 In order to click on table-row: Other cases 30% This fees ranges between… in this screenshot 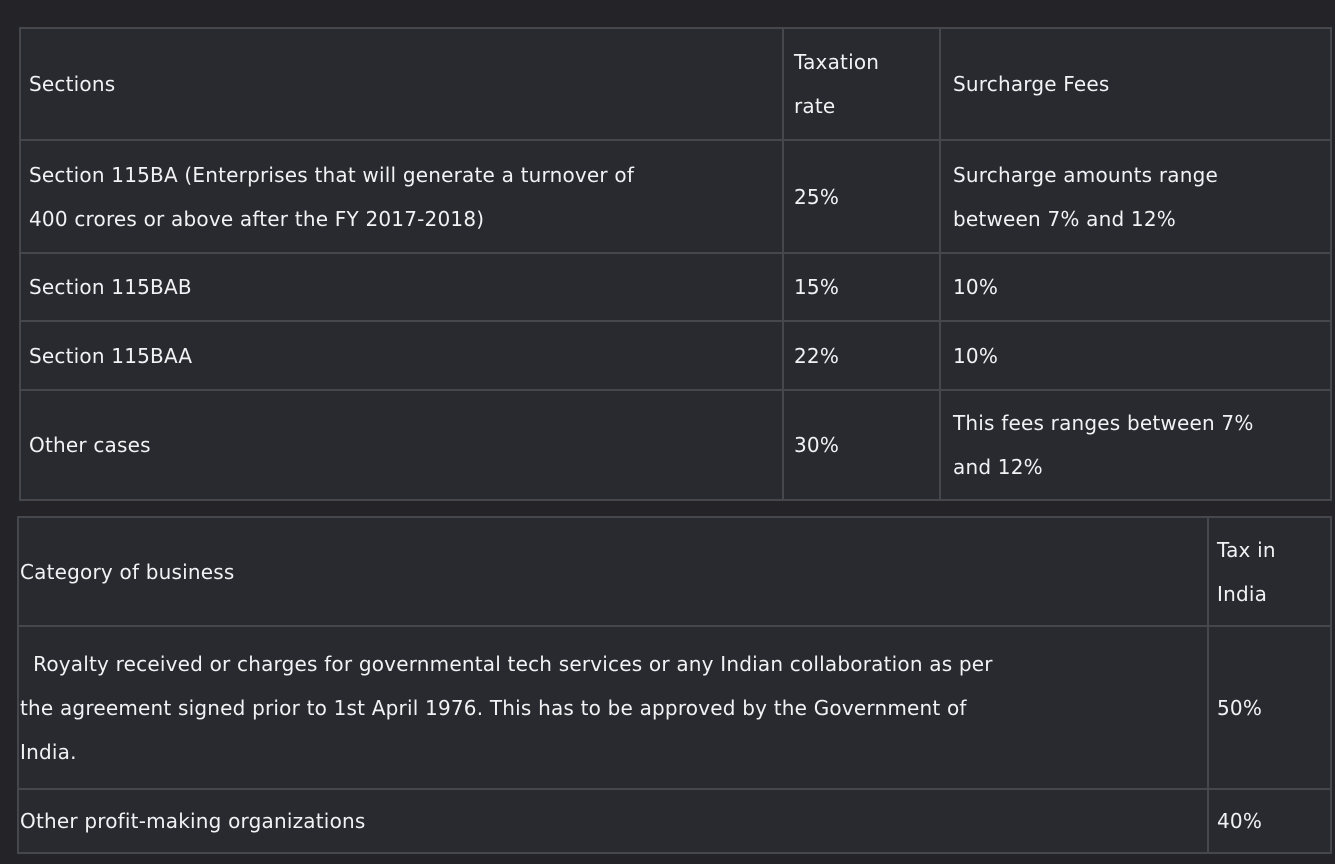, I will do `click(675, 445)`.